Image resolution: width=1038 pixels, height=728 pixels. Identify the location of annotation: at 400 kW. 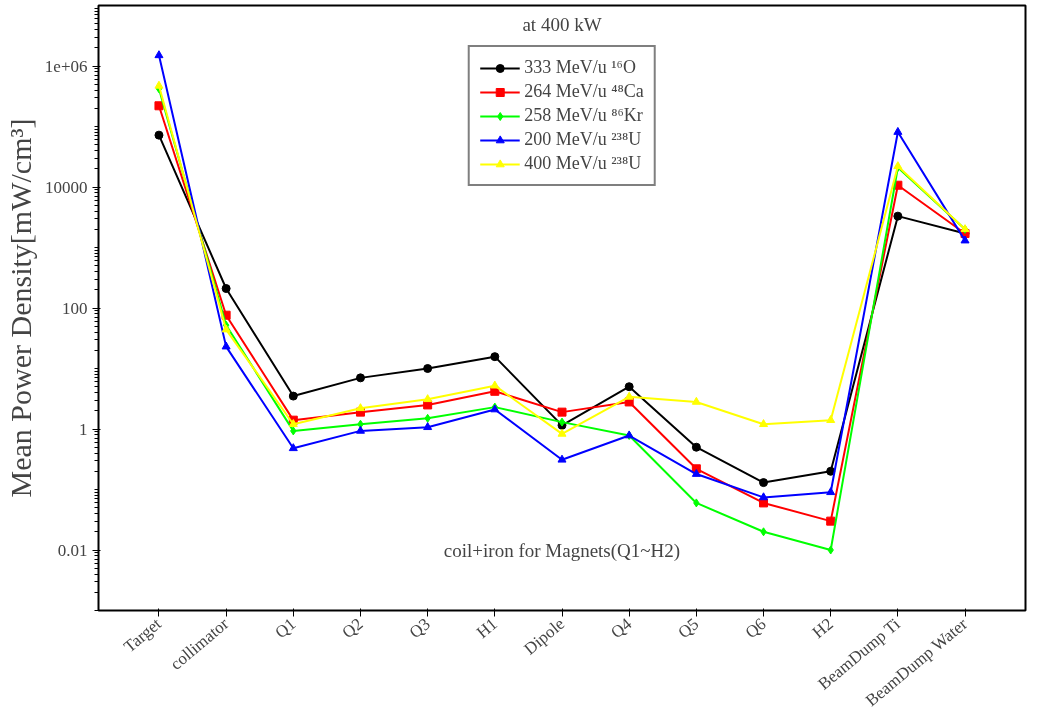
(562, 24).